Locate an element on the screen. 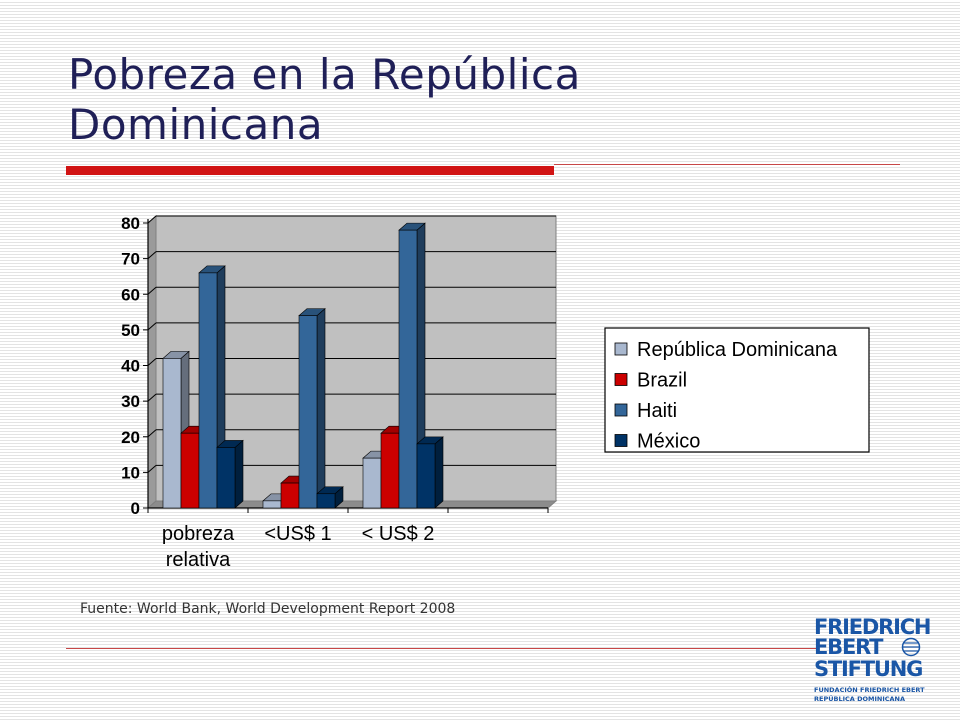 This screenshot has width=960, height=720. logo-line-1: FRIEDRICH is located at coordinates (872, 627).